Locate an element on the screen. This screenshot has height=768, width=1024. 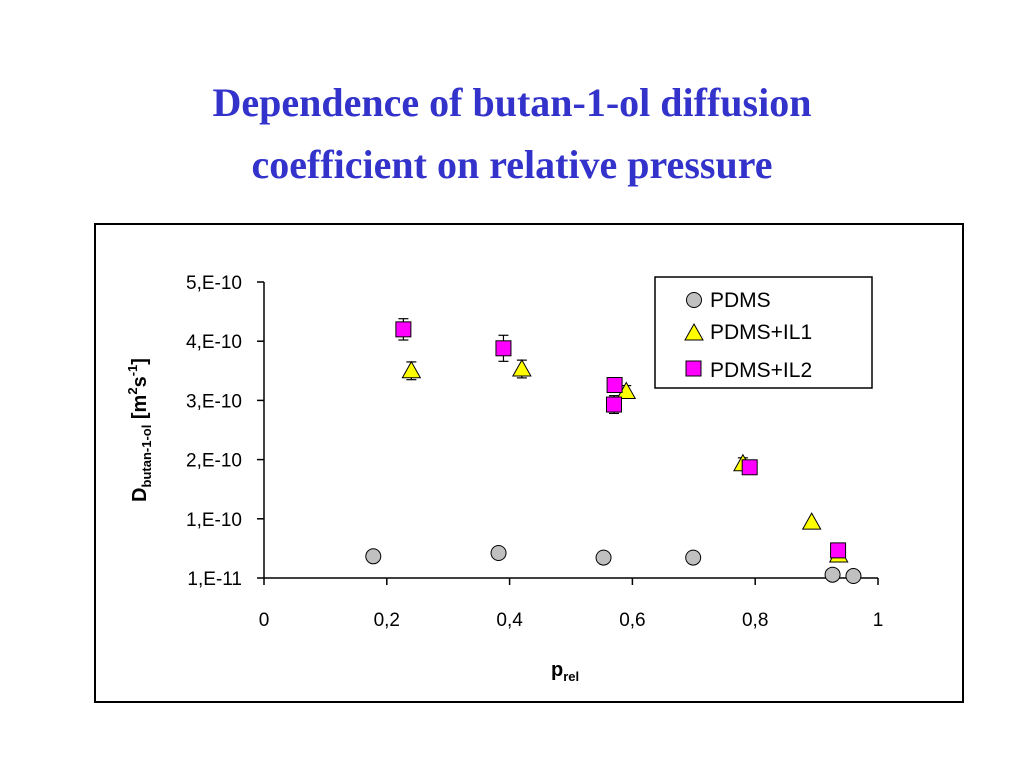
x-tick-label: 0,2 is located at coordinates (387, 620).